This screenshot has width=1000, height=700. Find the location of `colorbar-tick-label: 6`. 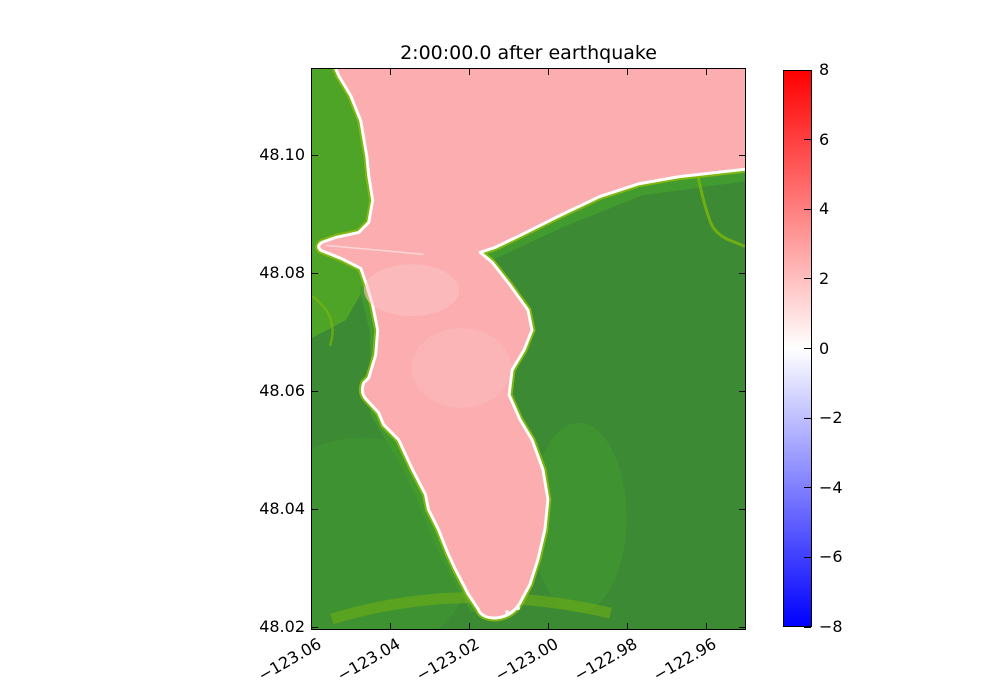

colorbar-tick-label: 6 is located at coordinates (824, 139).